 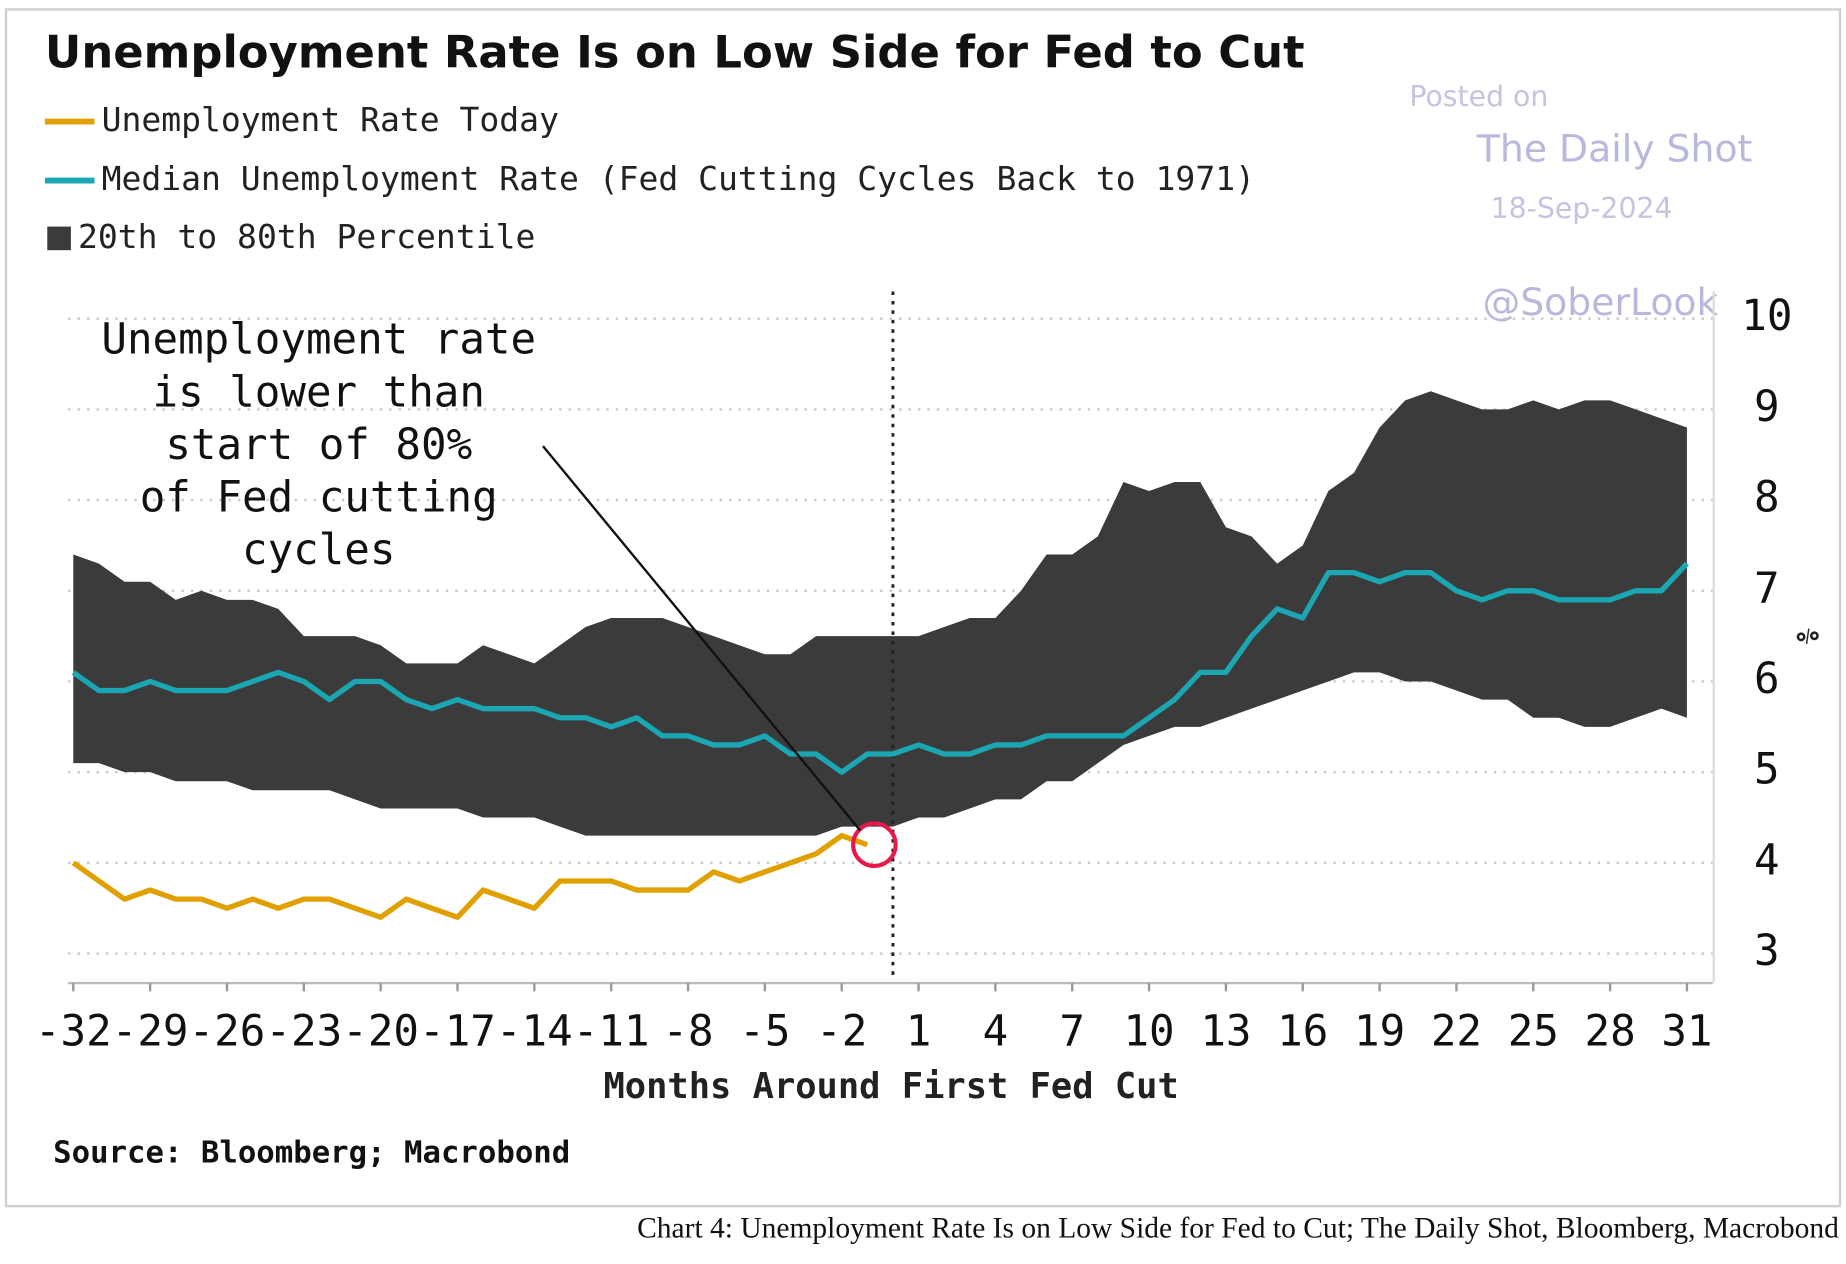 I want to click on x-tick-label: 25, so click(x=1533, y=1031).